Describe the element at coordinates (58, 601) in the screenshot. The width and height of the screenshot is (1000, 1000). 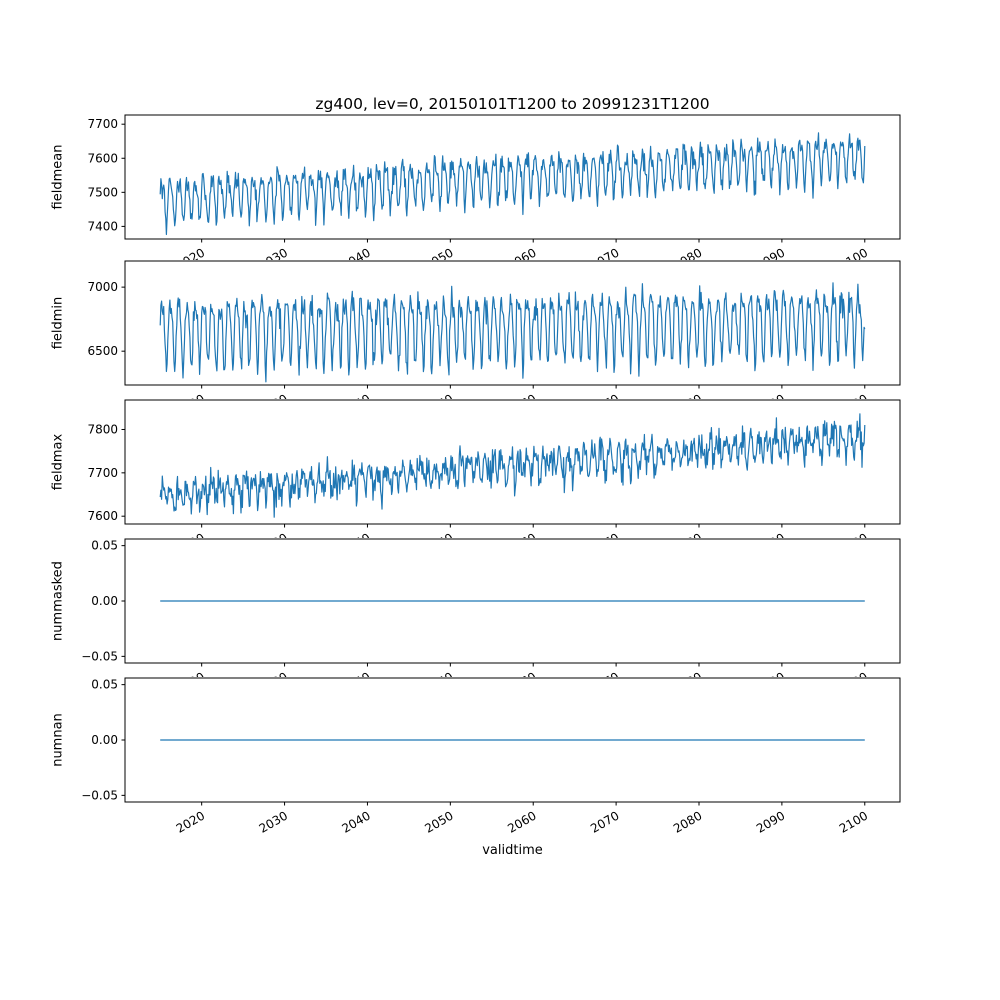
I see `ylabel-nummasked: nummasked` at that location.